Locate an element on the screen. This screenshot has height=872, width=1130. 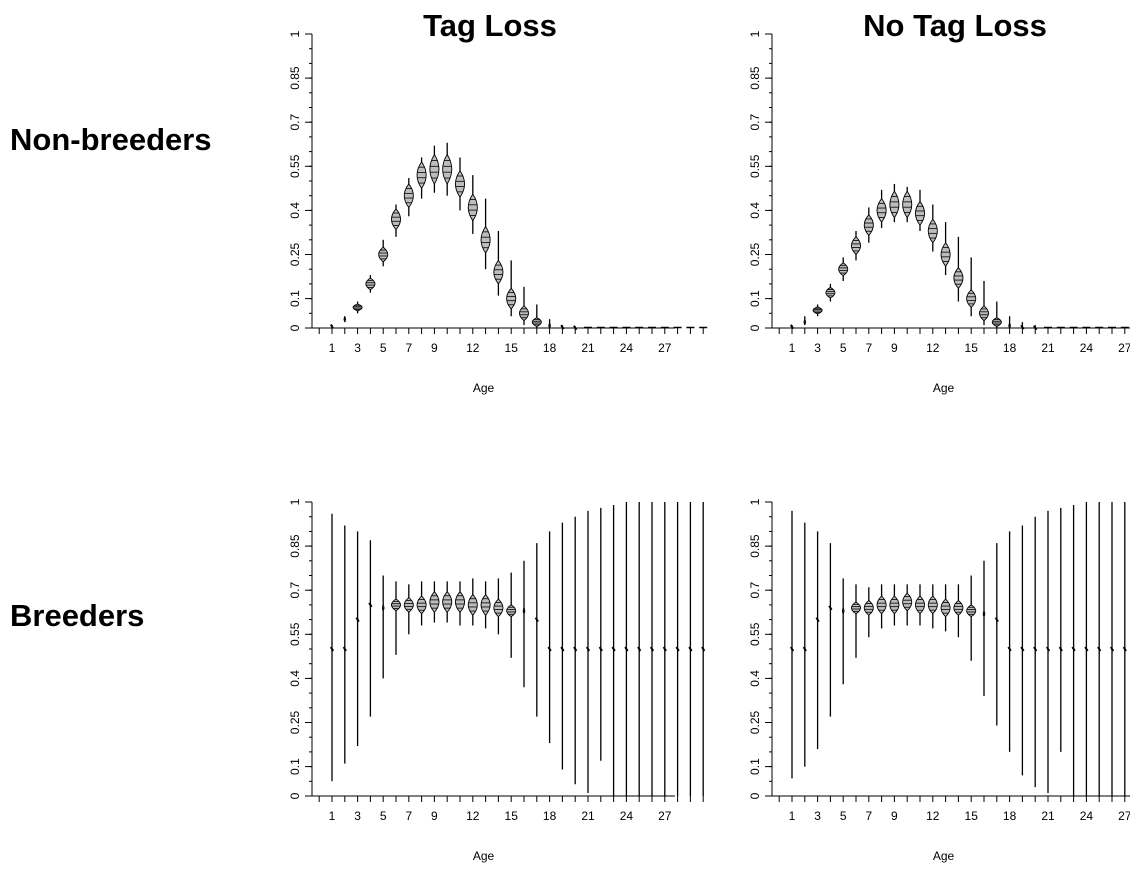
x-tick-label: 18 is located at coordinates (550, 816).